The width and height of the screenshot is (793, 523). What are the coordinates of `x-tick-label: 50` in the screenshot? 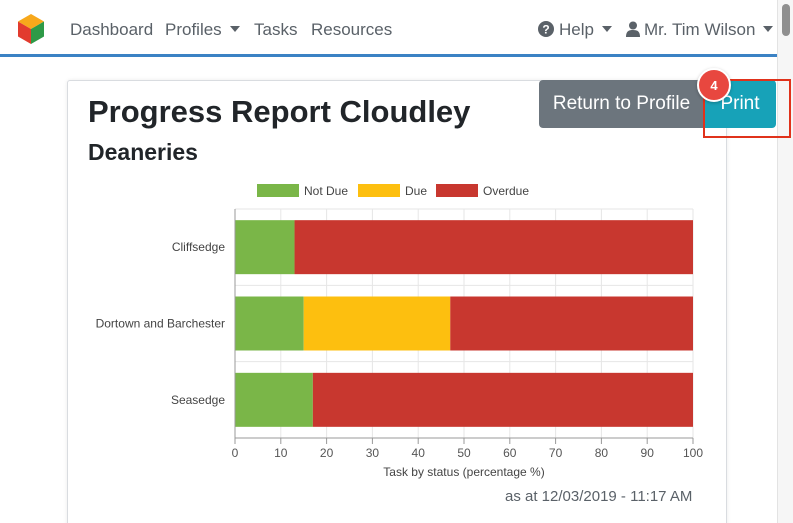 It's located at (464, 453).